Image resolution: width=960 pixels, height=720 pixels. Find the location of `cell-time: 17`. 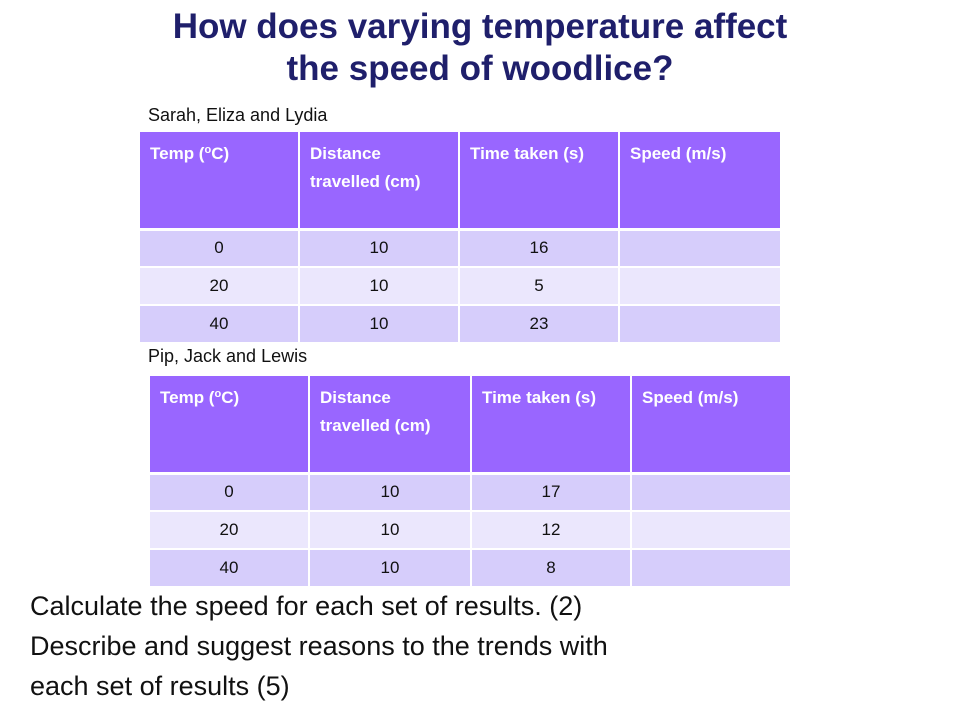

cell-time: 17 is located at coordinates (551, 492).